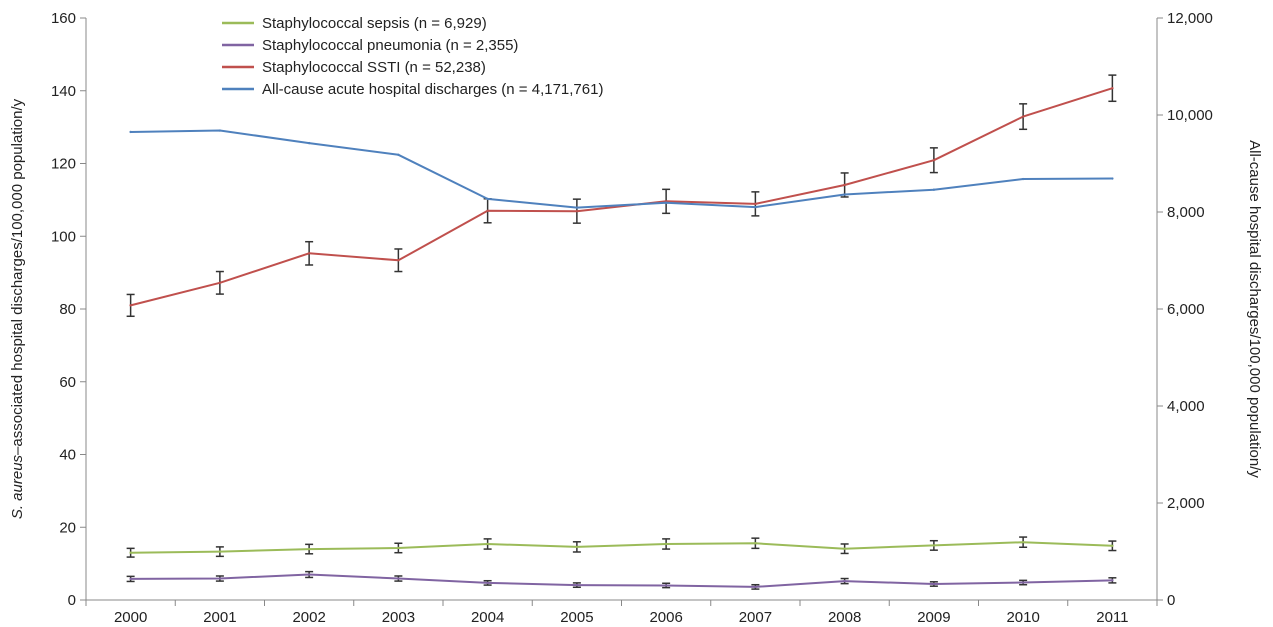  Describe the element at coordinates (398, 617) in the screenshot. I see `x-tick-label: 2003` at that location.